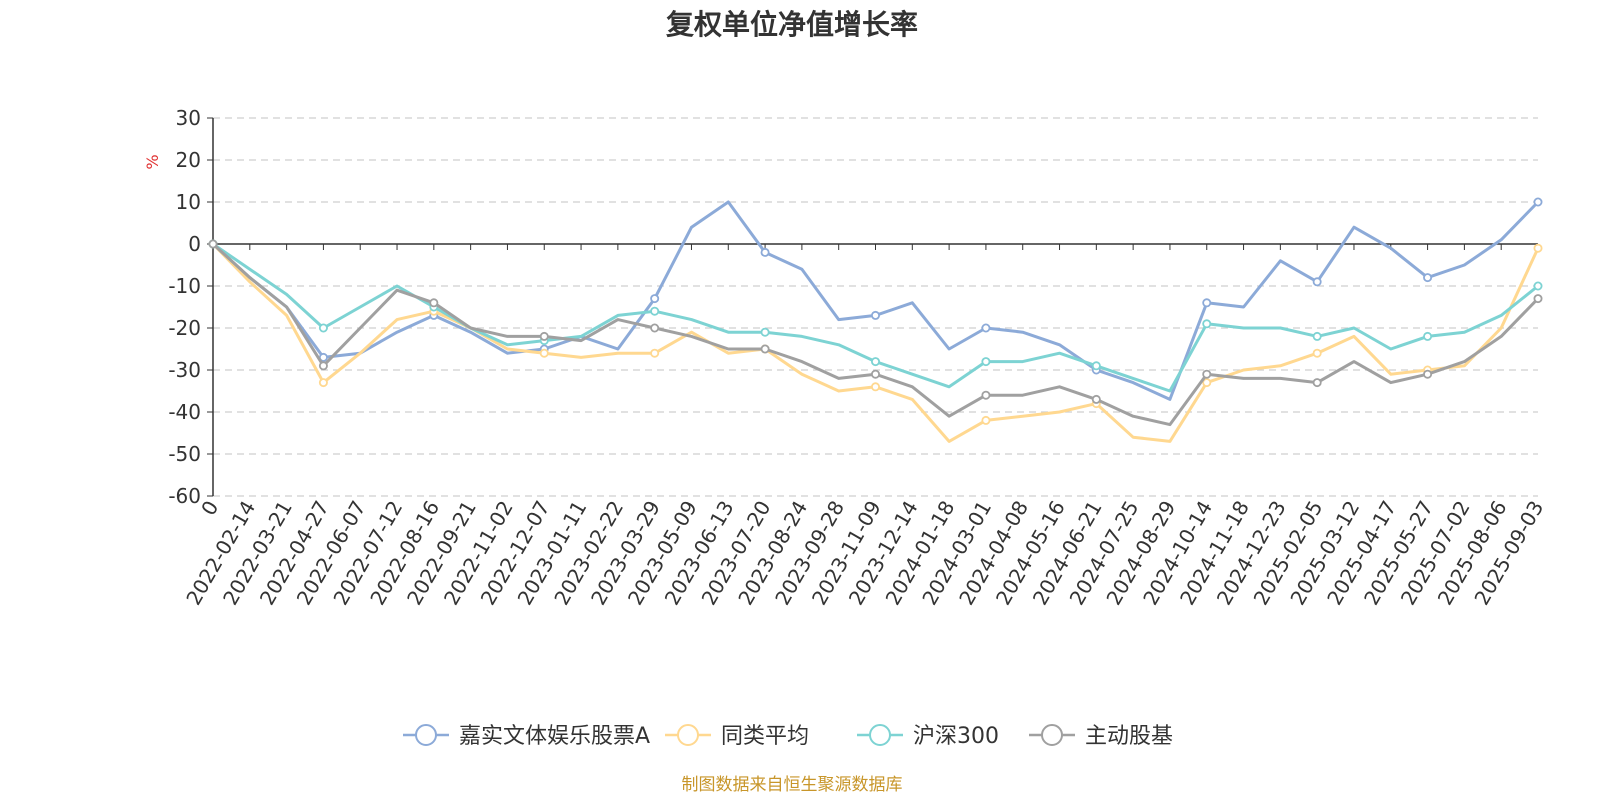 The width and height of the screenshot is (1600, 800). I want to click on chart-title: 复权单位净值增长率, so click(792, 24).